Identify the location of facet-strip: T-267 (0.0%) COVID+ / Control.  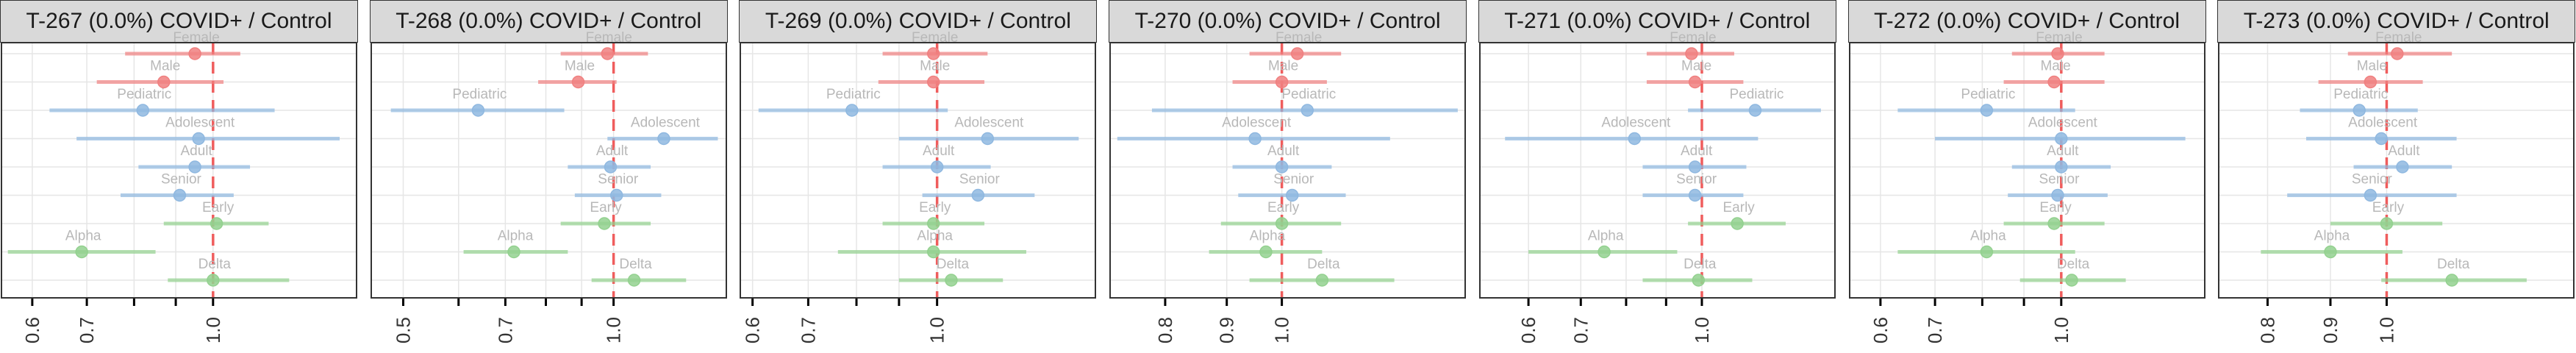
(179, 21).